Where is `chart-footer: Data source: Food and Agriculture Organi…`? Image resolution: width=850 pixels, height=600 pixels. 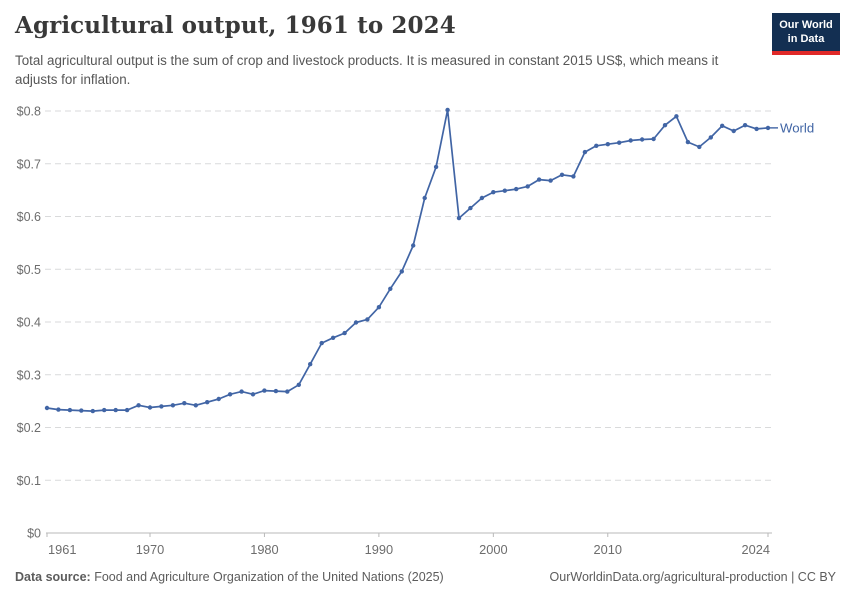
chart-footer: Data source: Food and Agriculture Organi… is located at coordinates (425, 577).